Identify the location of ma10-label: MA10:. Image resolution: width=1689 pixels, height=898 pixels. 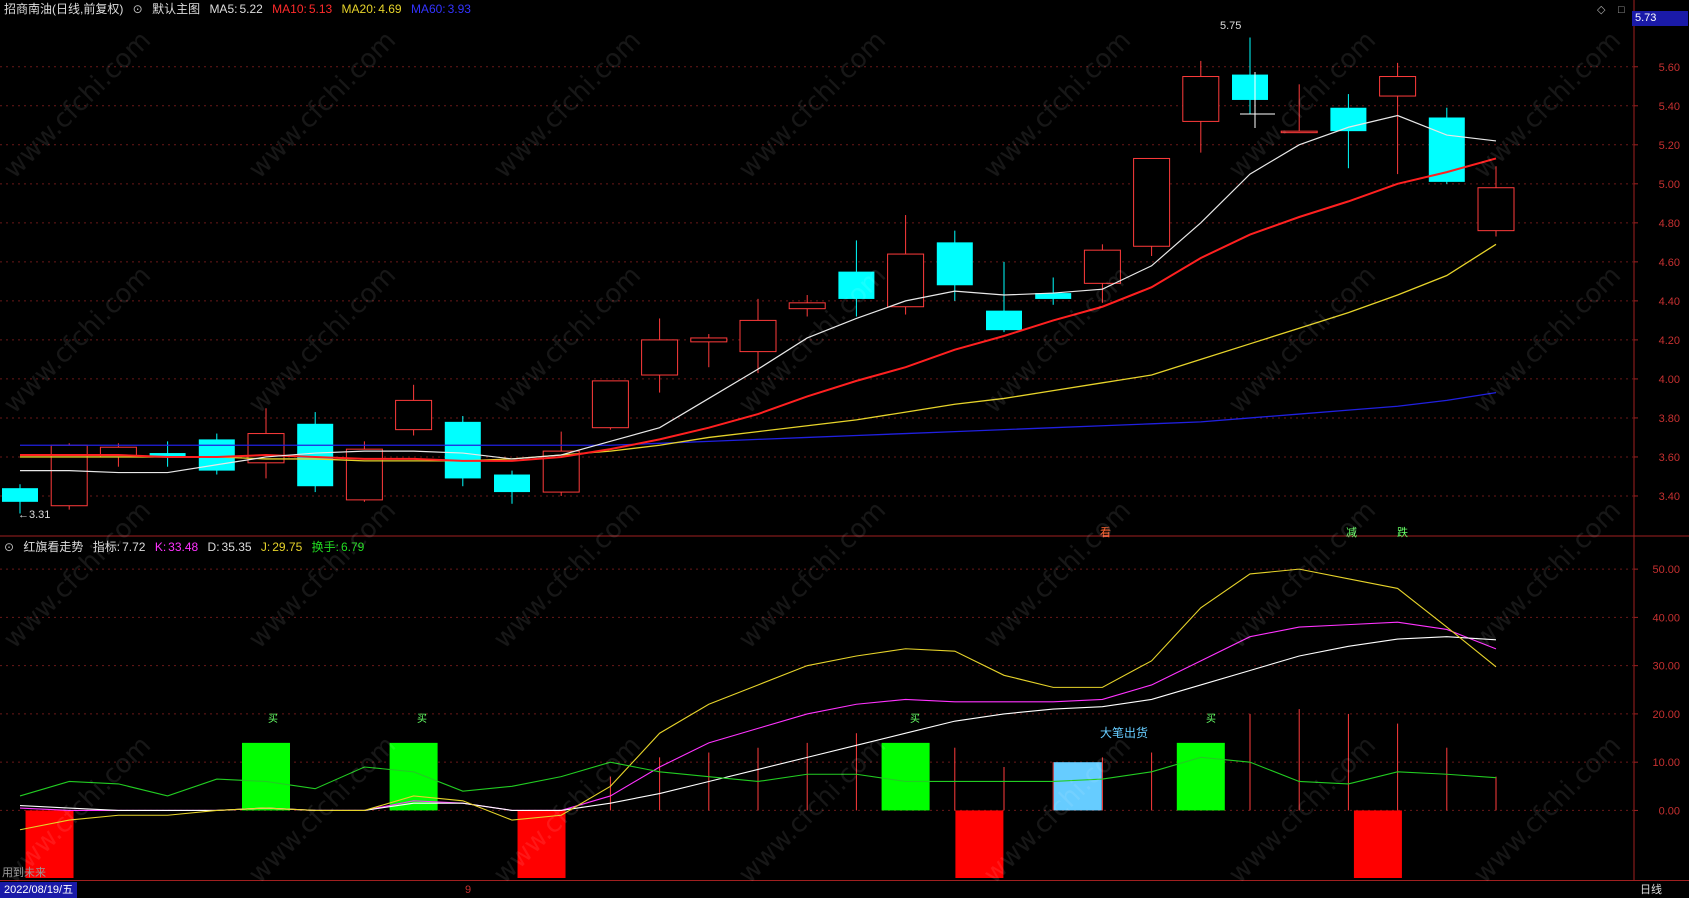
(289, 9).